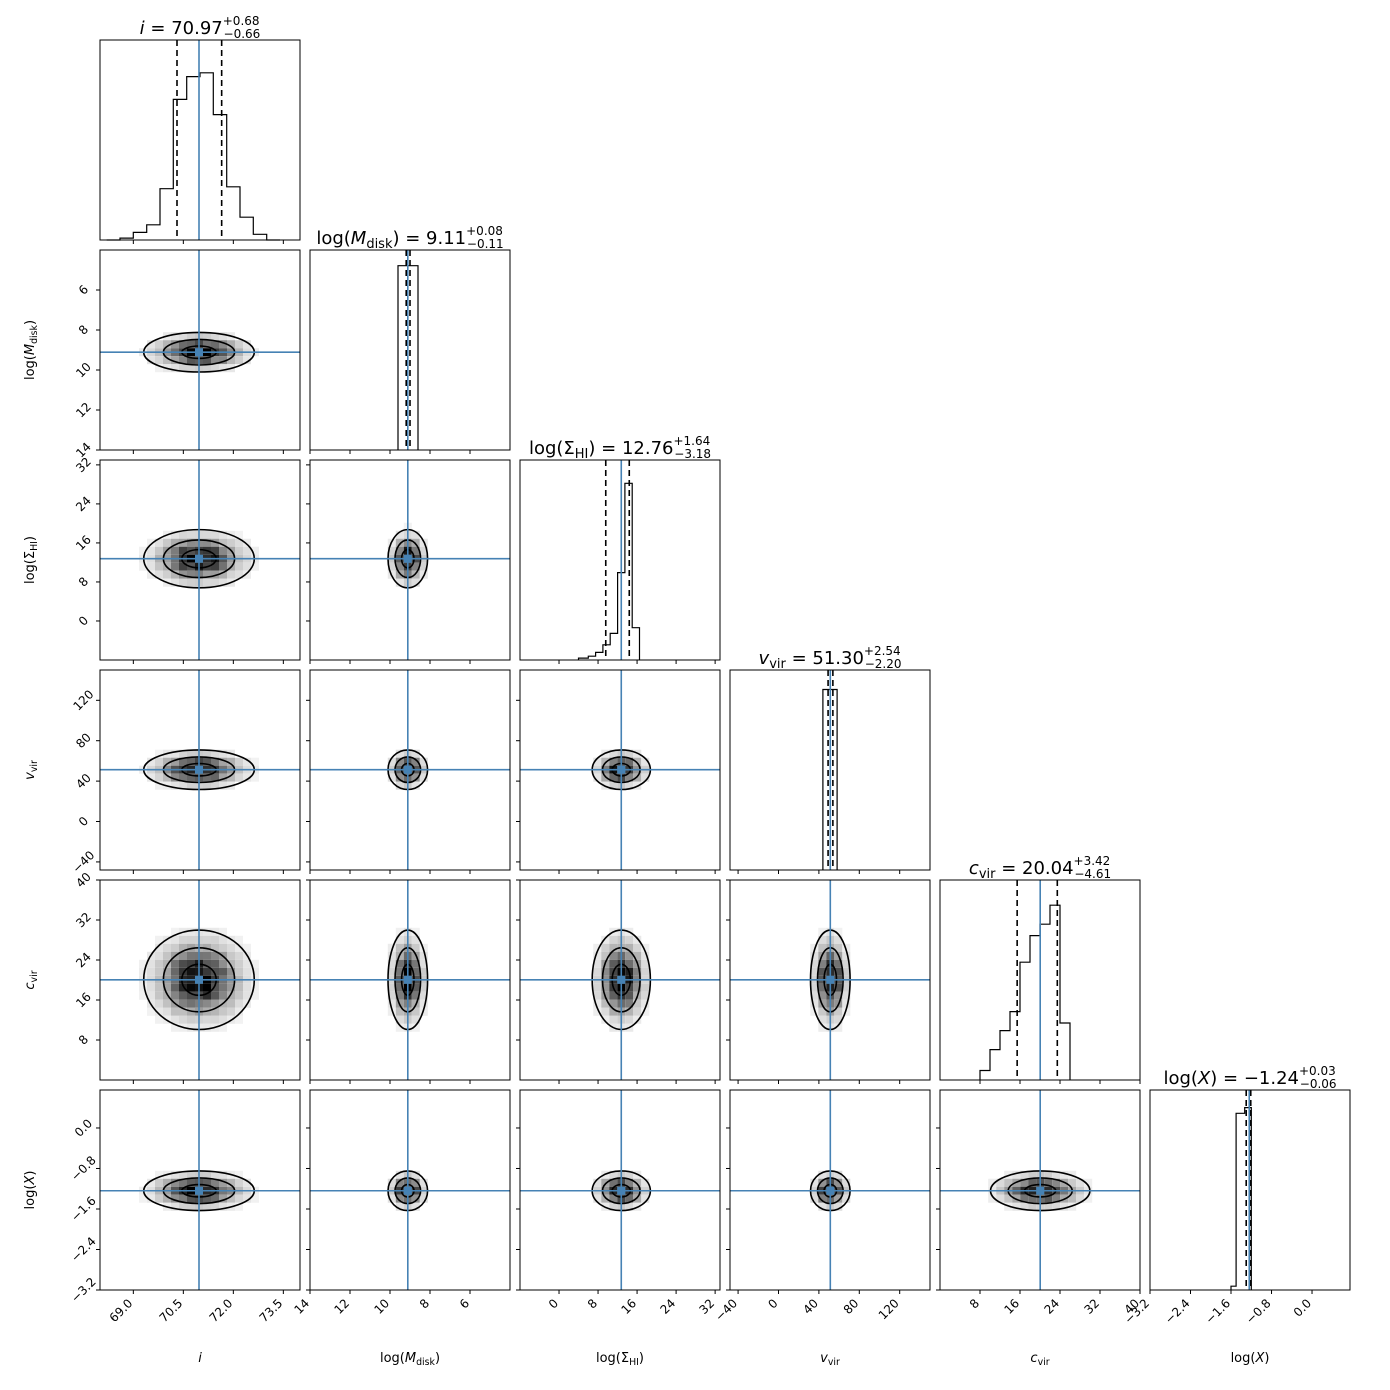  Describe the element at coordinates (83, 960) in the screenshot. I see `y-tick-label-cvir: 24` at that location.